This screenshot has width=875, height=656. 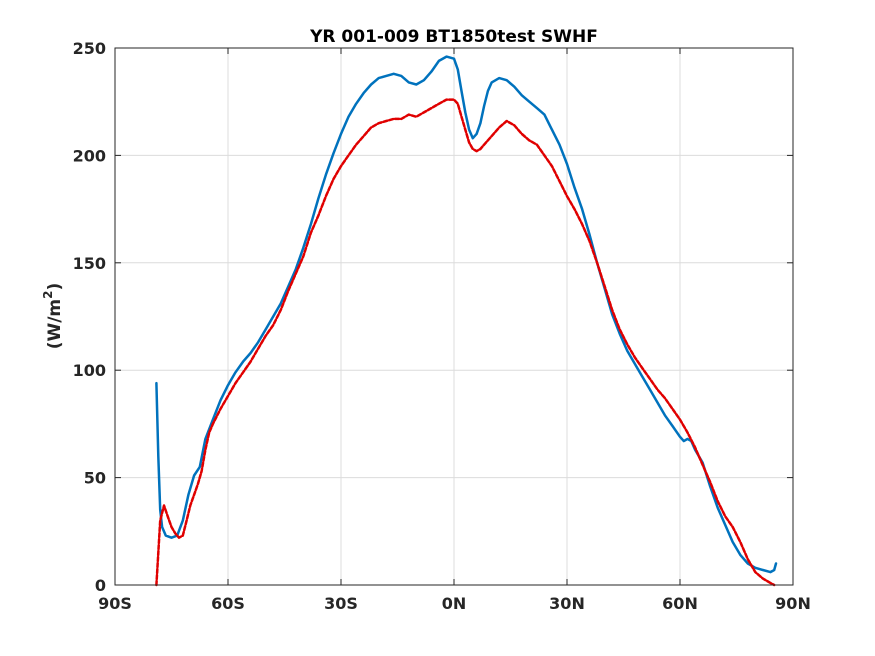 I want to click on y-tick-label: 150, so click(x=89, y=263).